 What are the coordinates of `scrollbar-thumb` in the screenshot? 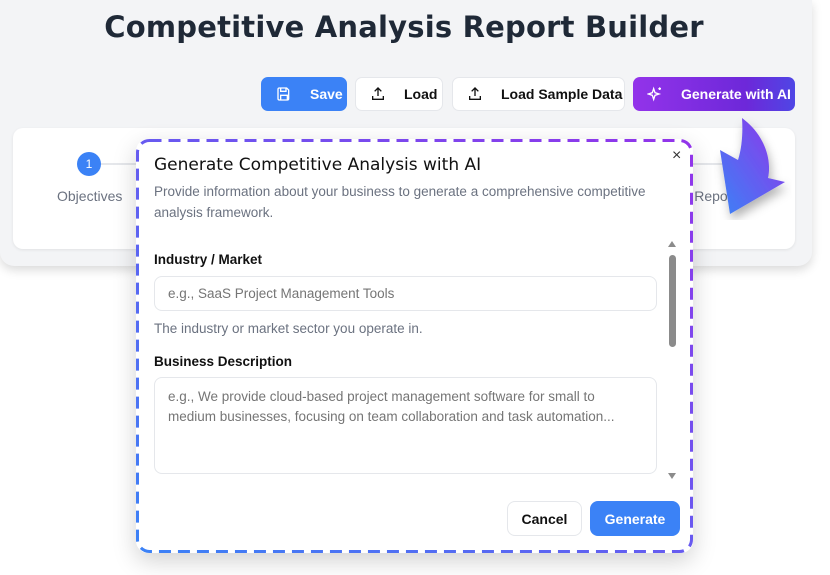 It's located at (672, 301).